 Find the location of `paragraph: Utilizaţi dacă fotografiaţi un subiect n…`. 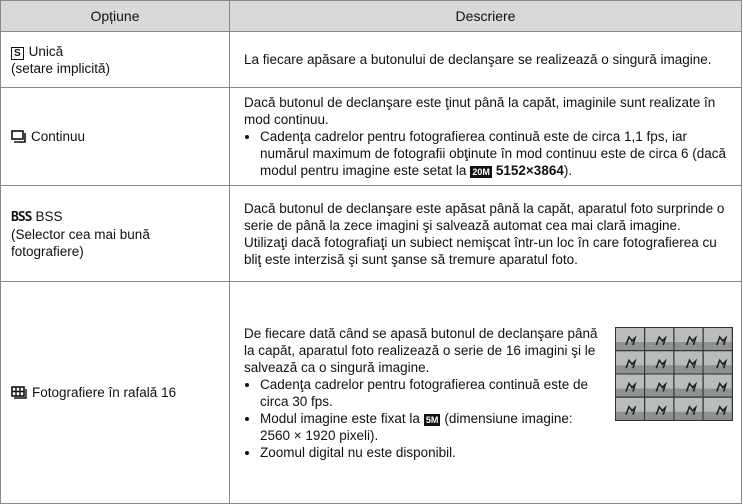

paragraph: Utilizaţi dacă fotografiaţi un subiect n… is located at coordinates (480, 250).